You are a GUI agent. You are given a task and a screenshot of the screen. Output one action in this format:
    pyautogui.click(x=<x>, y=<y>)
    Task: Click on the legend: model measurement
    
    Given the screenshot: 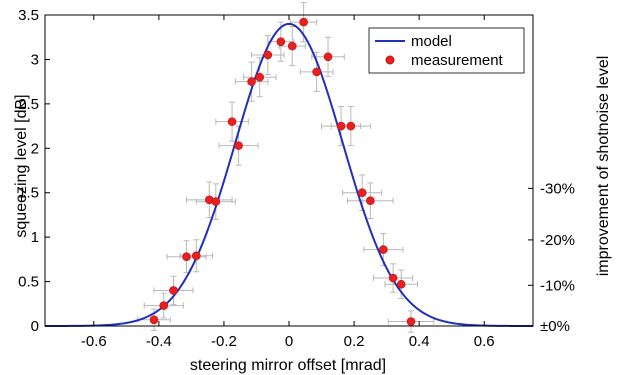 What is the action you would take?
    pyautogui.click(x=446, y=50)
    